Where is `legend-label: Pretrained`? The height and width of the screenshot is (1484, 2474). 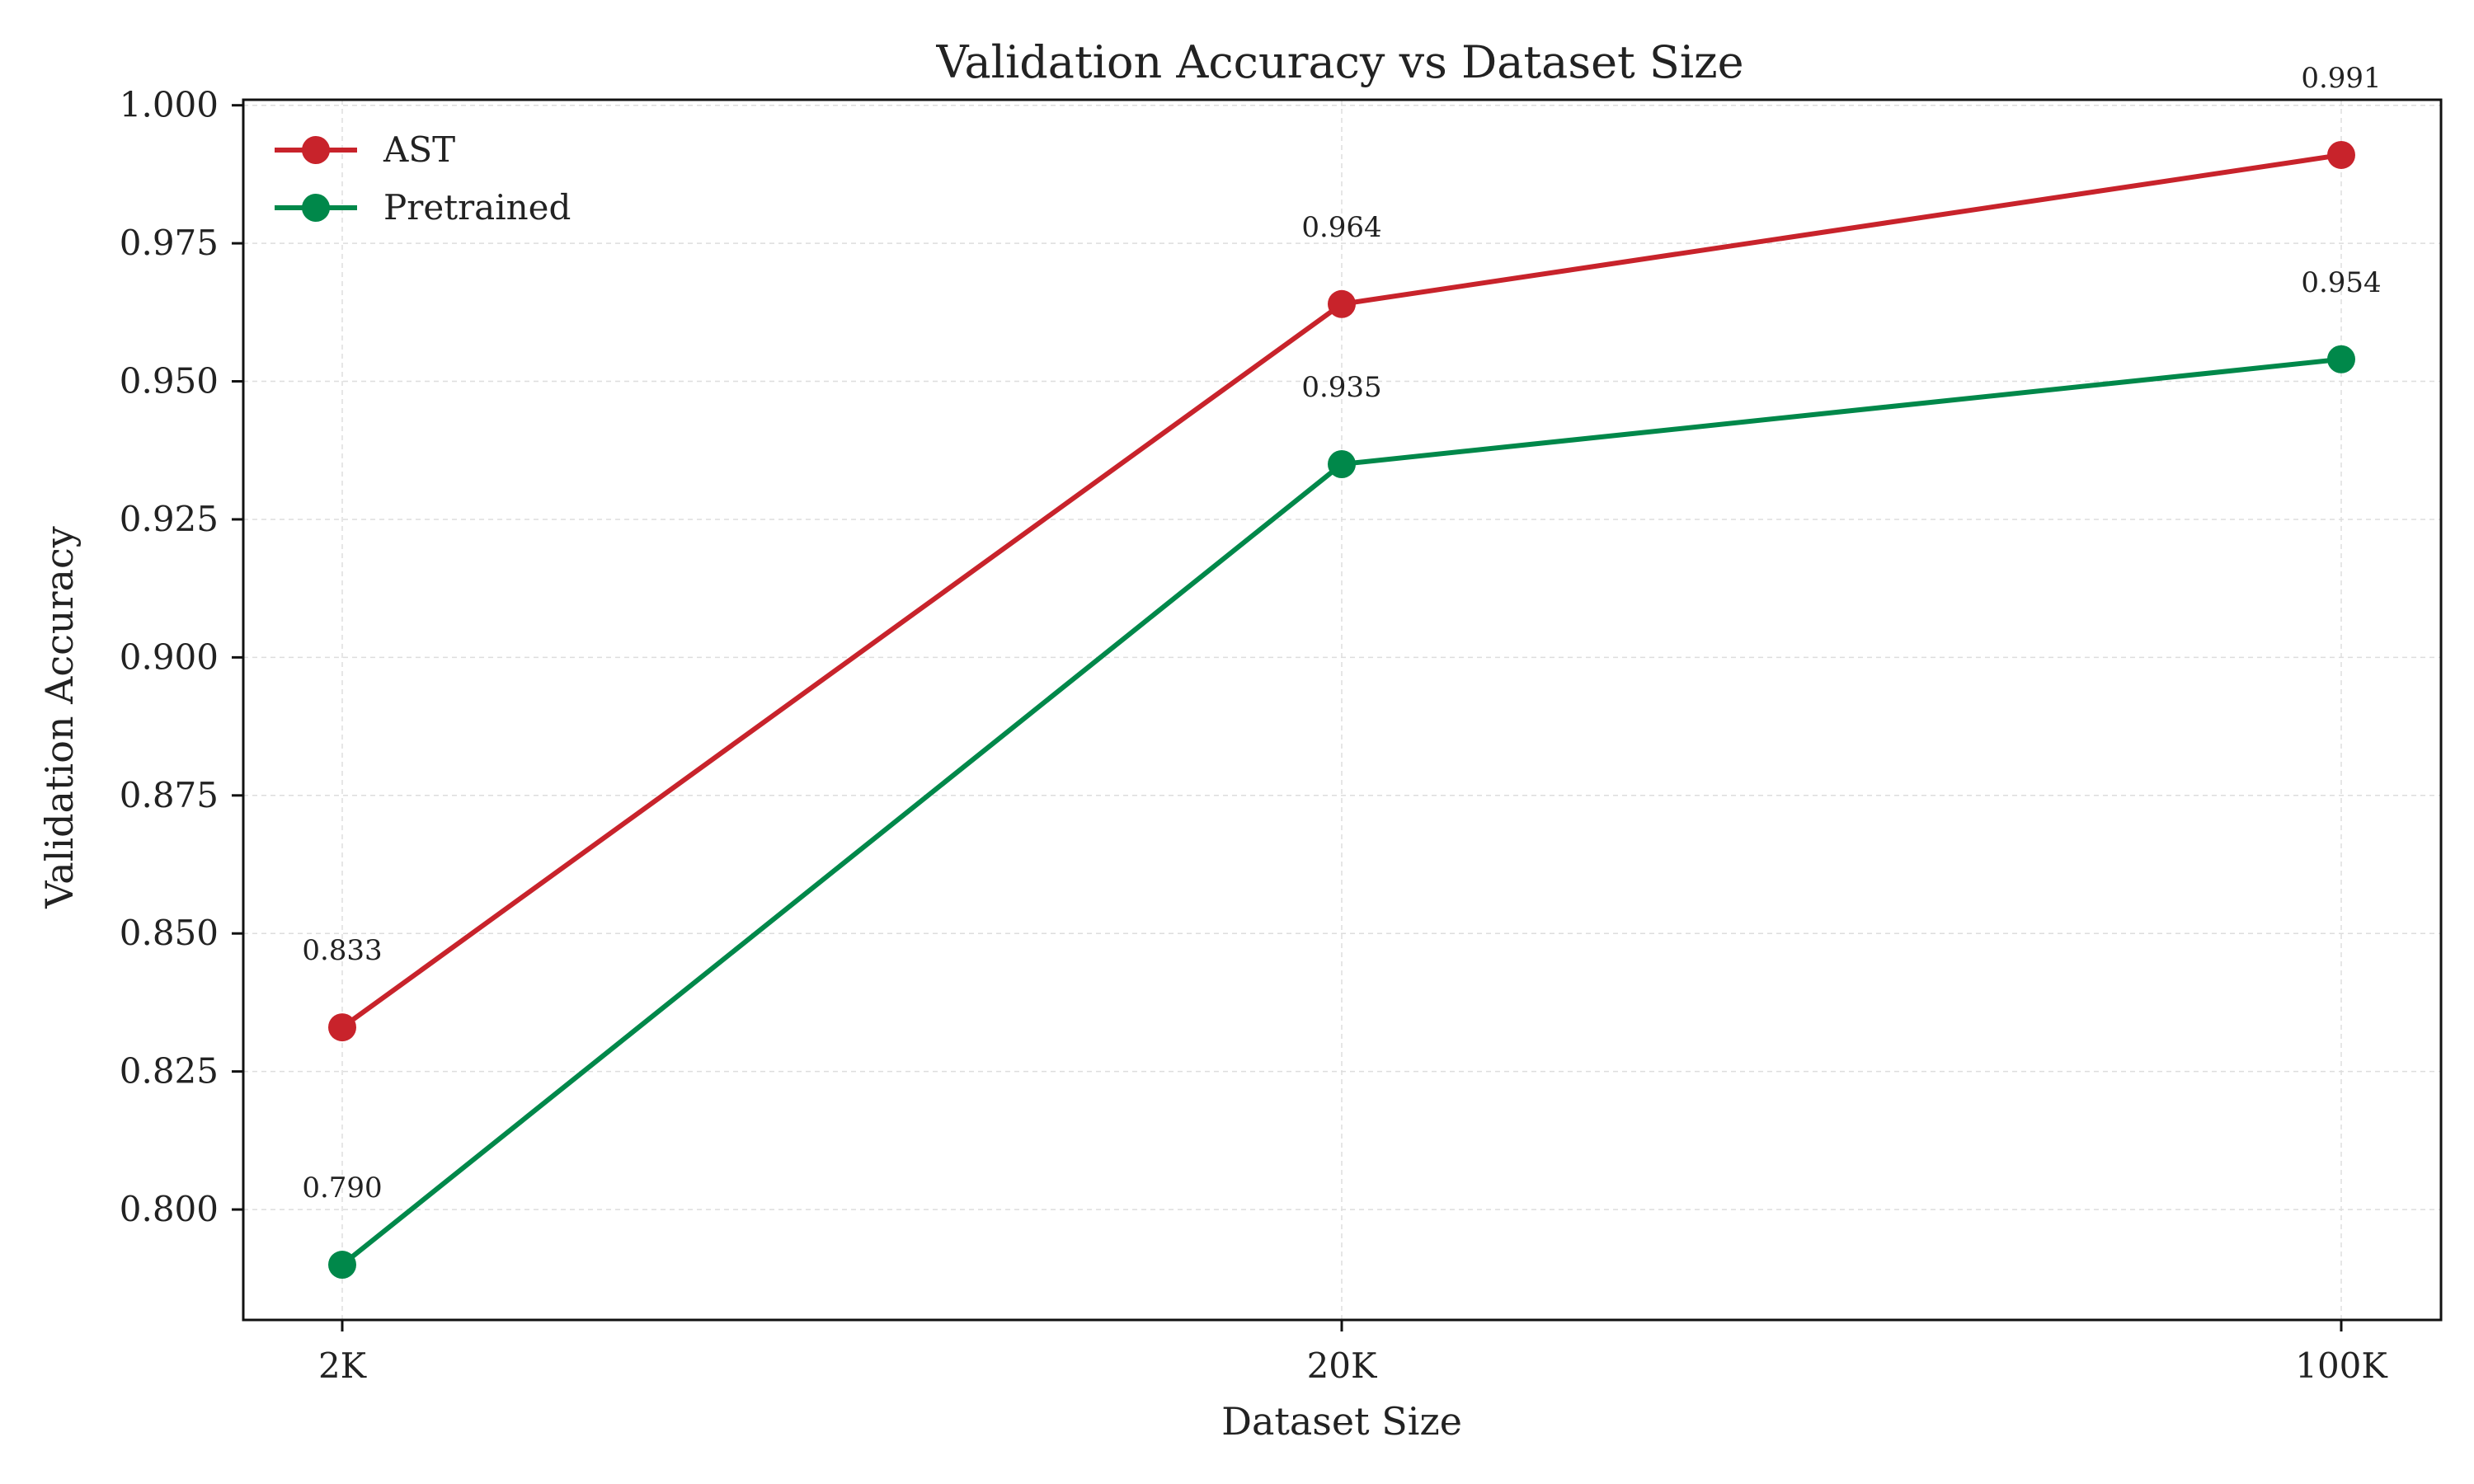
legend-label: Pretrained is located at coordinates (477, 207).